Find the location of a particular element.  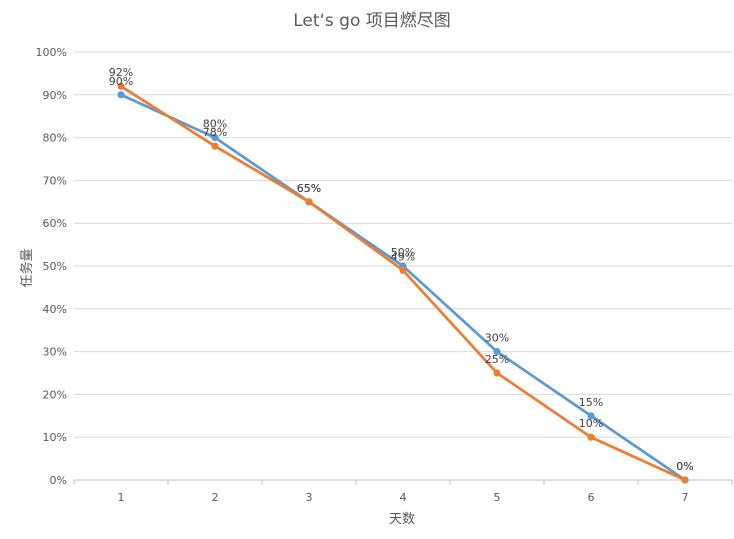

y-axis-title: 任务量 is located at coordinates (27, 267).